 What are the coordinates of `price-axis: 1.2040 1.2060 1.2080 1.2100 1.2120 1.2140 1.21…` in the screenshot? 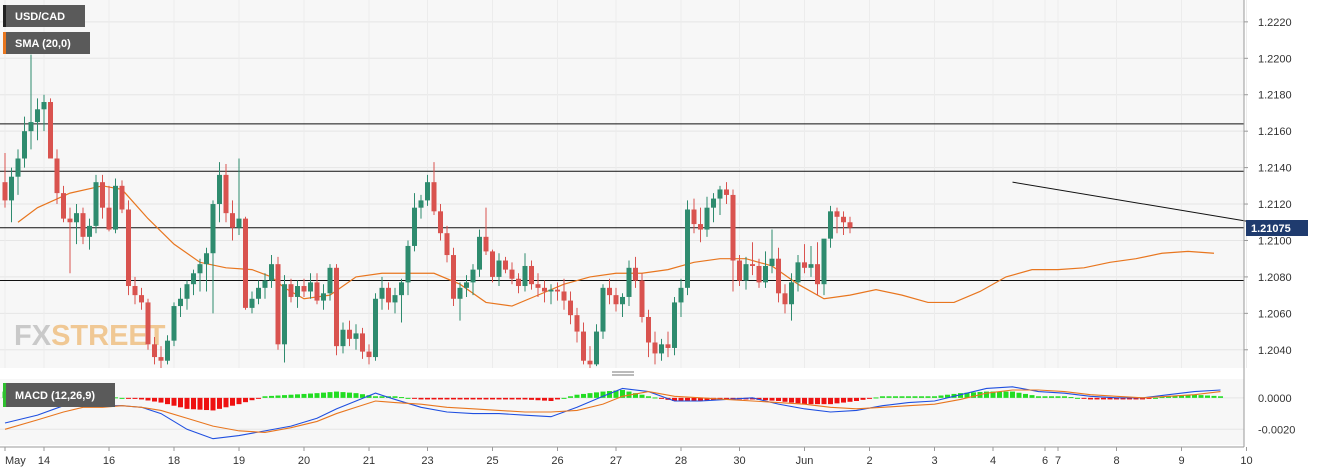 It's located at (1269, 226).